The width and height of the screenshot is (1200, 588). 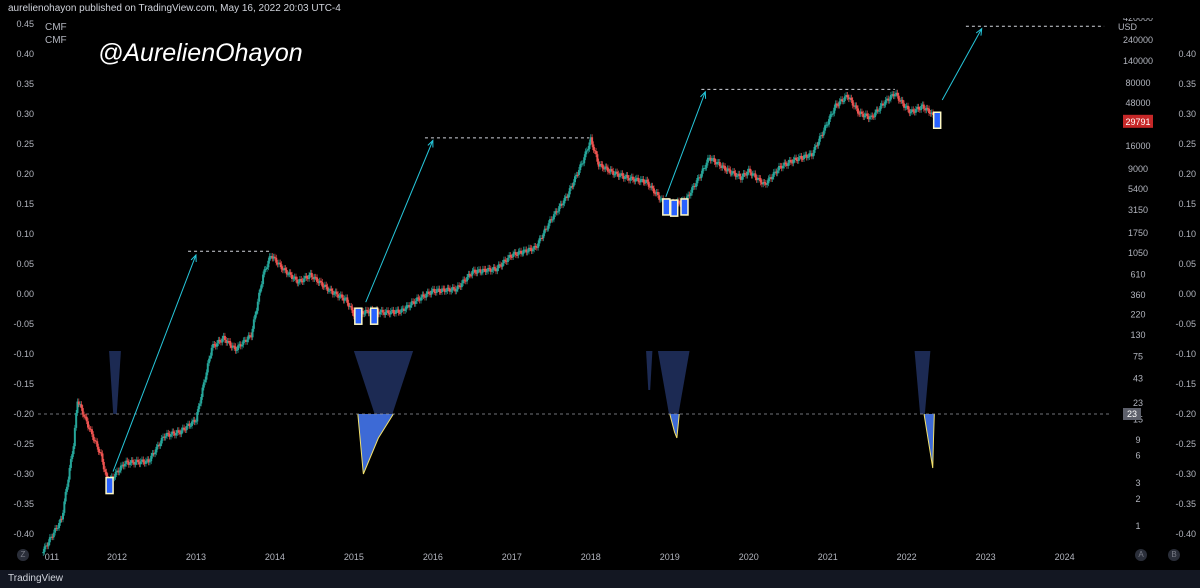 I want to click on cmf-axis-right-tick: -0.30, so click(x=1185, y=474).